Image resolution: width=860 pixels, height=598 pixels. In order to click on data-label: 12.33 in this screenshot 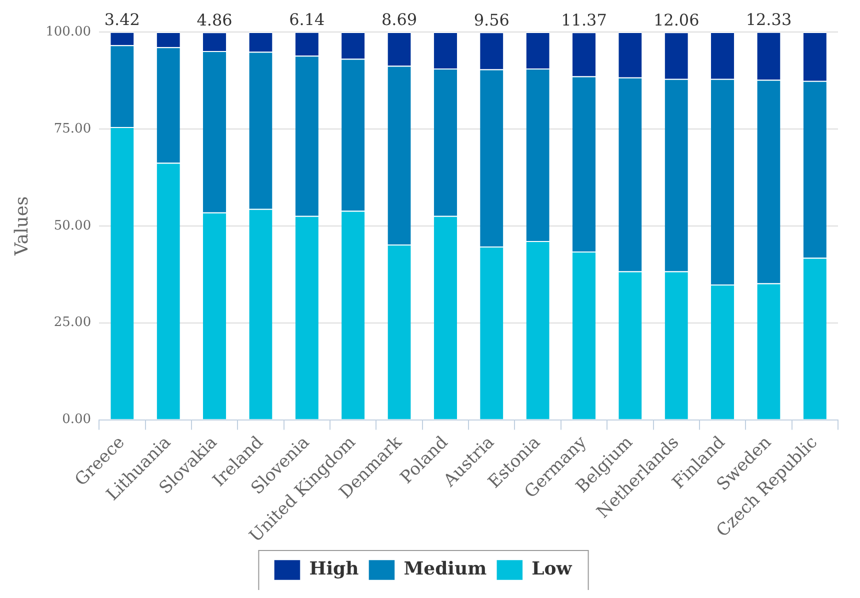, I will do `click(769, 20)`.